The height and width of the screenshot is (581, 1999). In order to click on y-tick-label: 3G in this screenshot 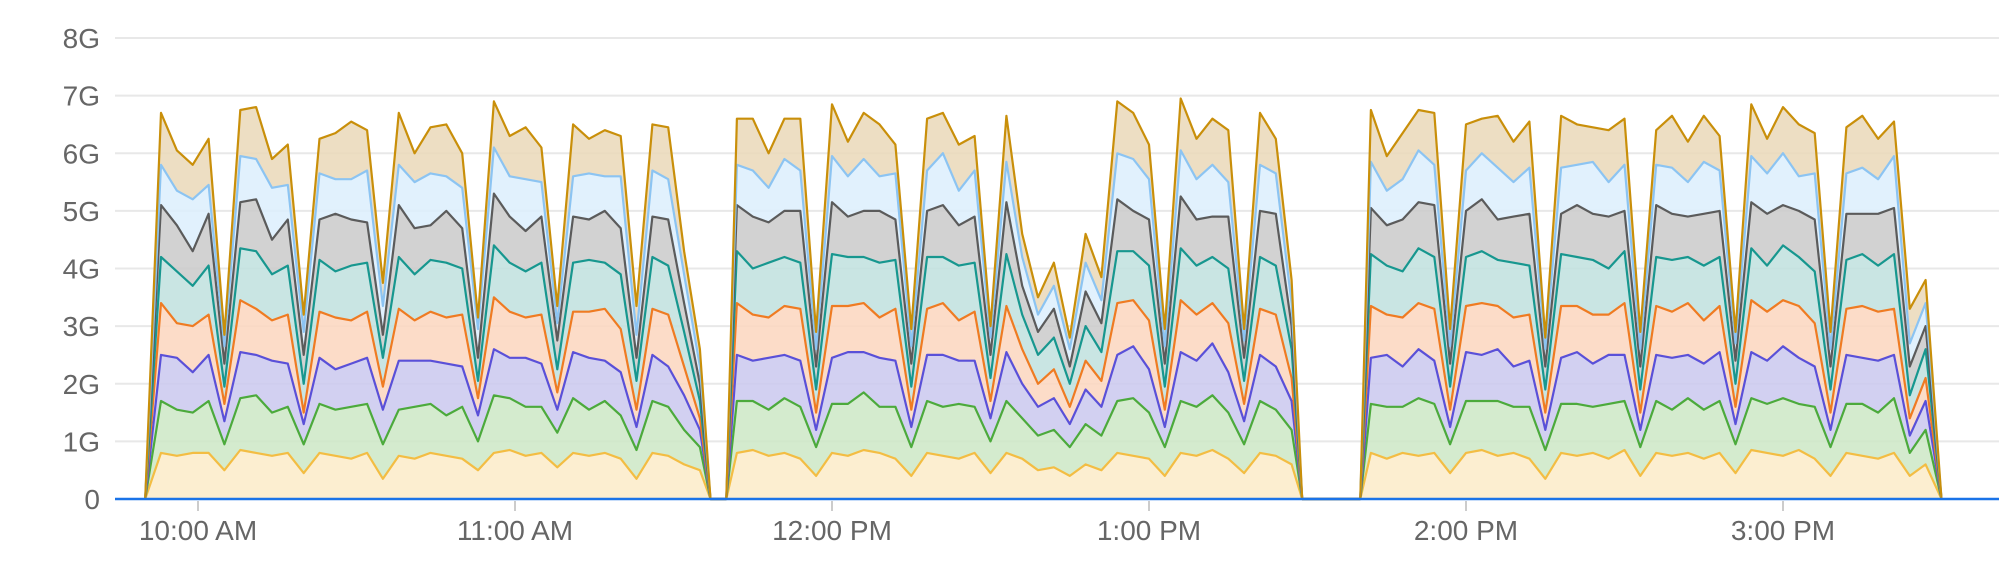, I will do `click(81, 326)`.